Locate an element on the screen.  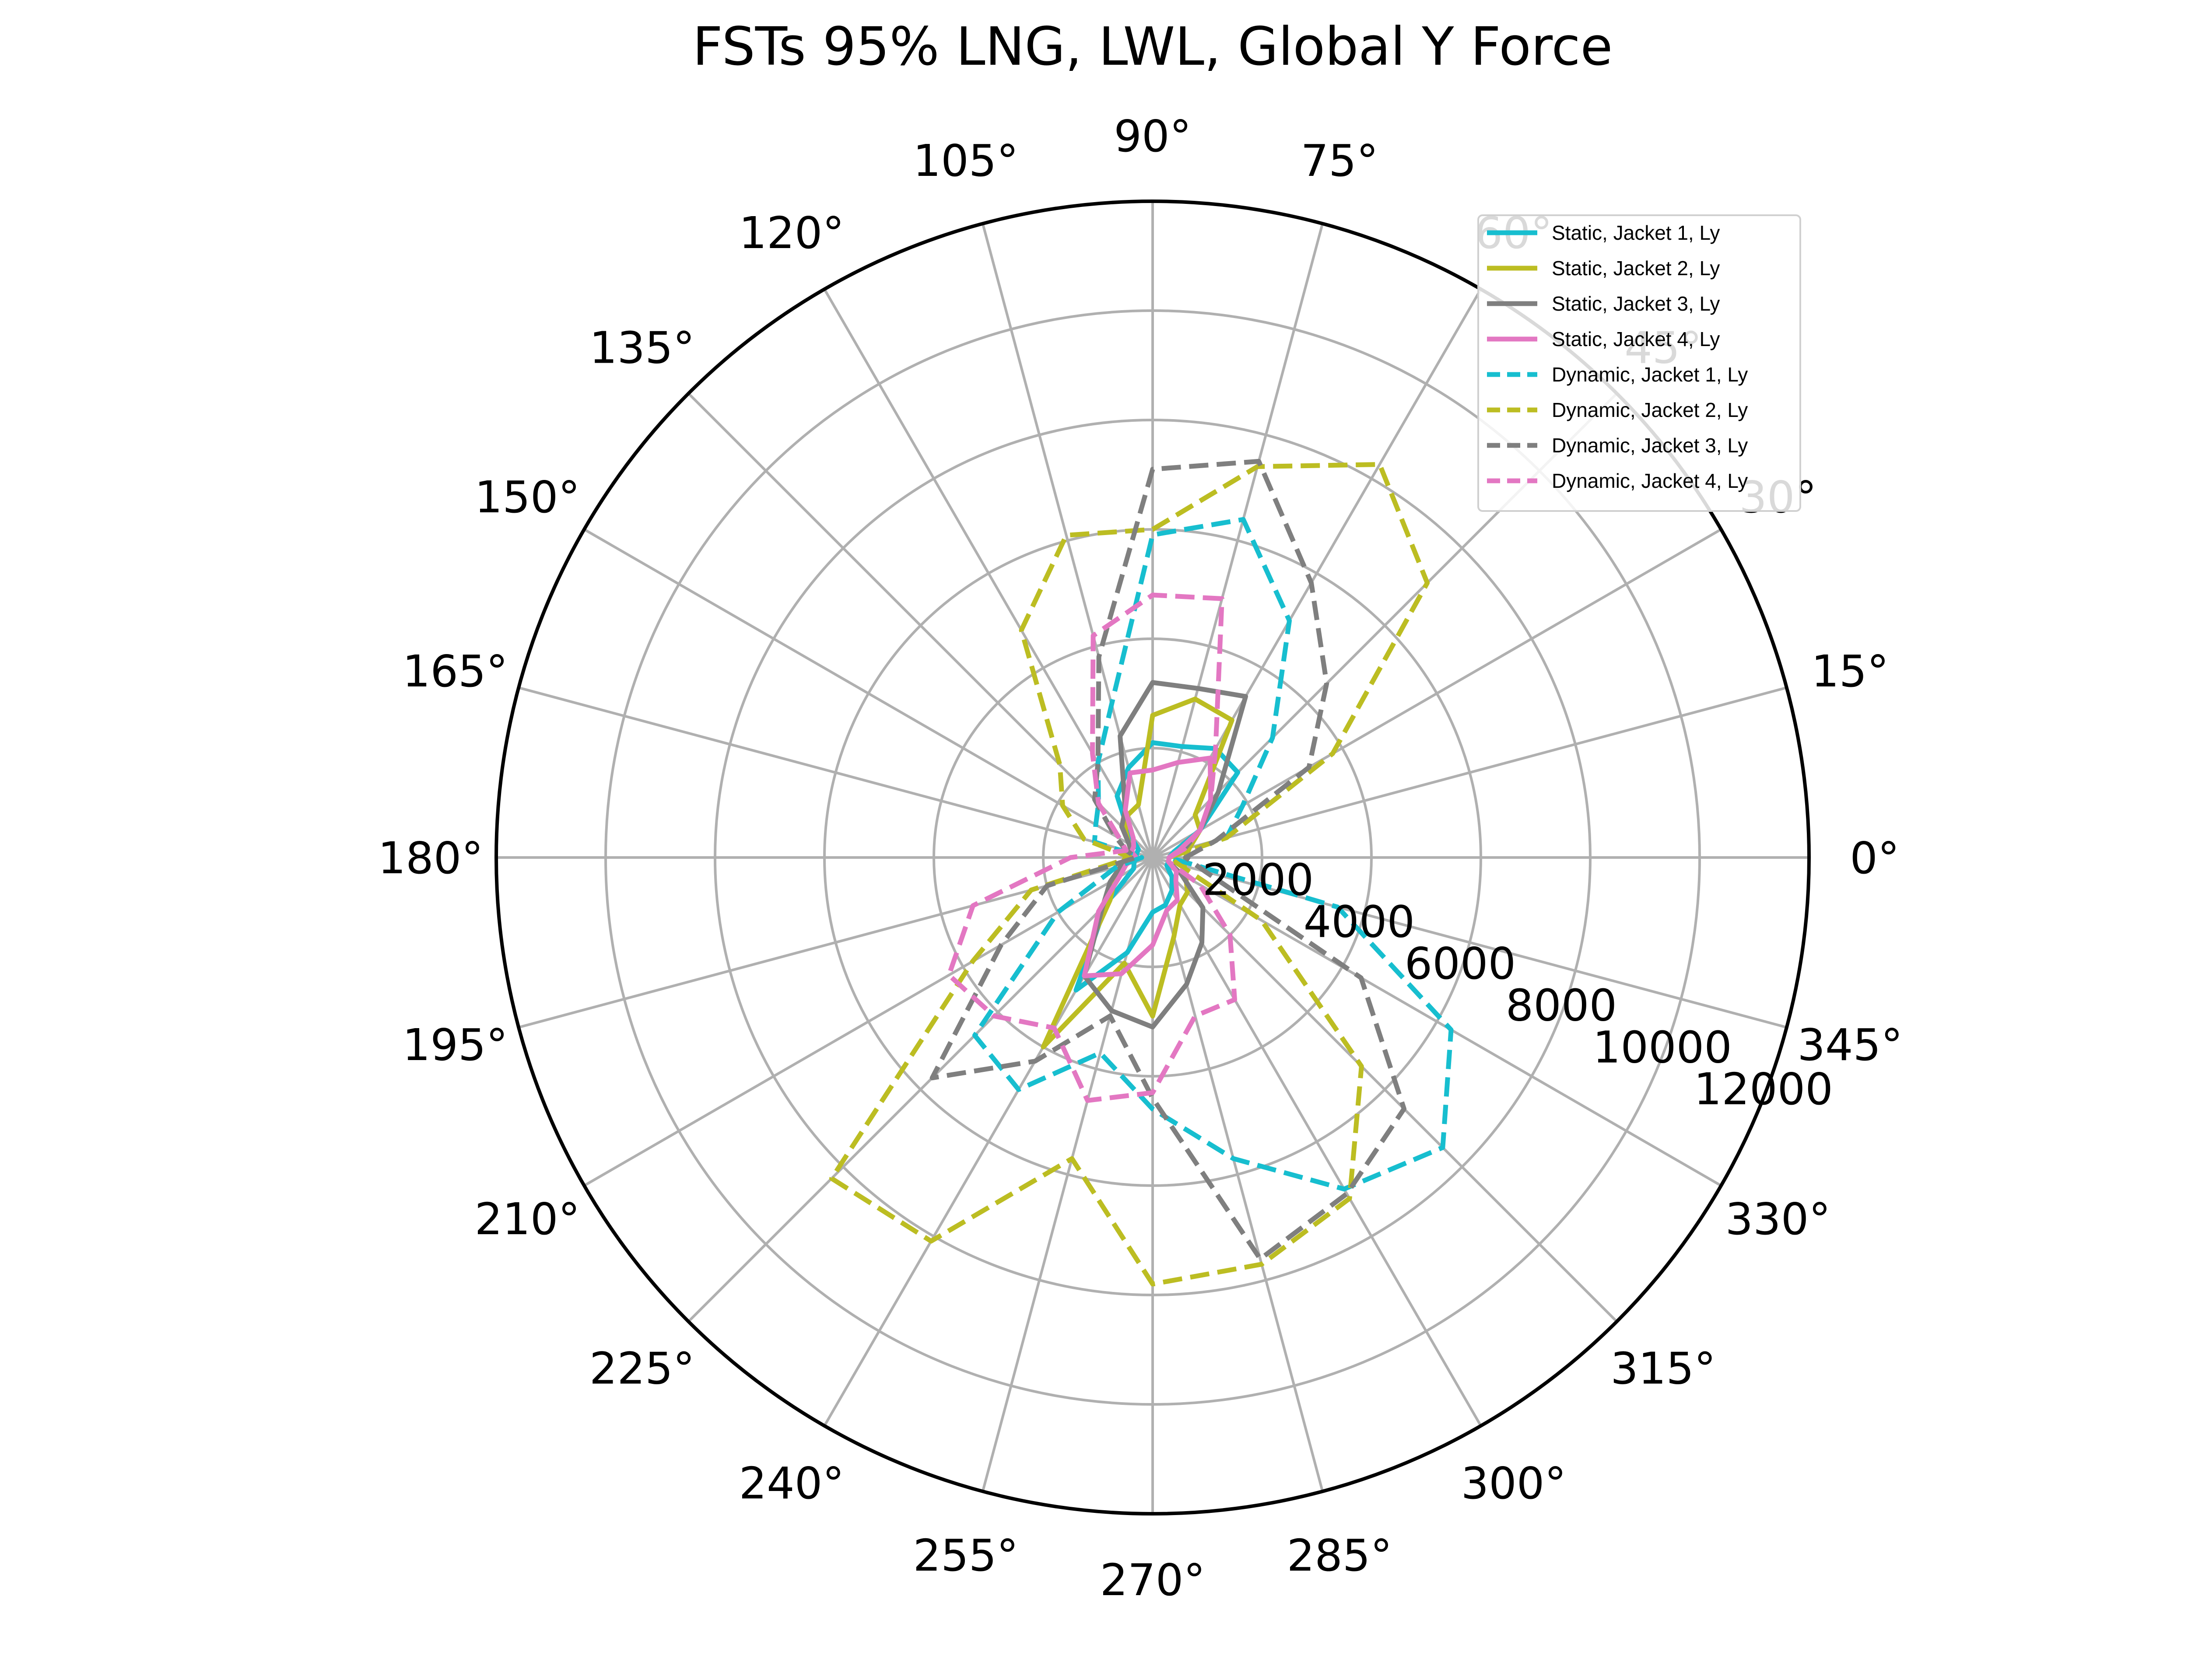
legend-label: Dynamic, Jacket 2, Ly is located at coordinates (1650, 410).